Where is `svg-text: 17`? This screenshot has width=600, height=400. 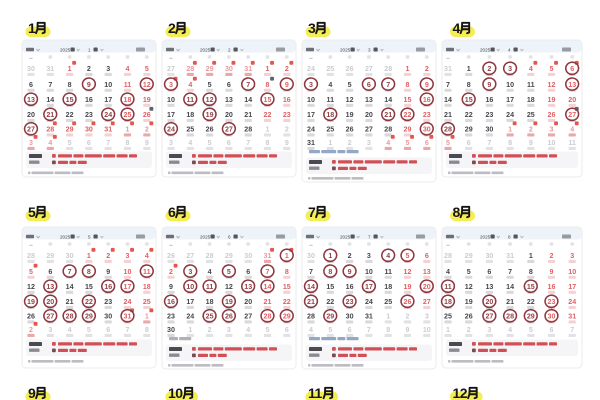
svg-text: 17 is located at coordinates (510, 100).